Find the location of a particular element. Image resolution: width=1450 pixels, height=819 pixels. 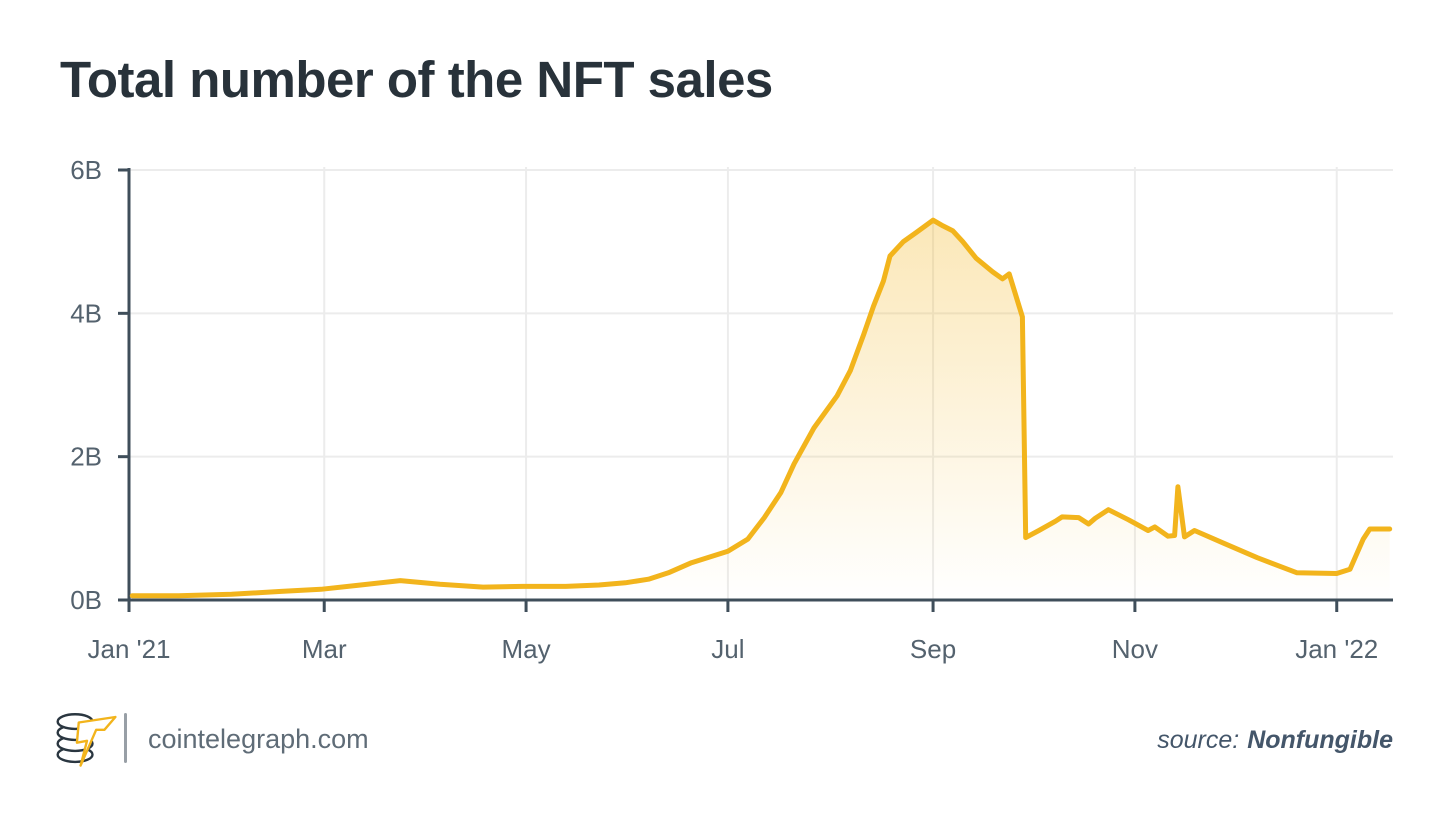

lightning-bolt-icon is located at coordinates (96, 741).